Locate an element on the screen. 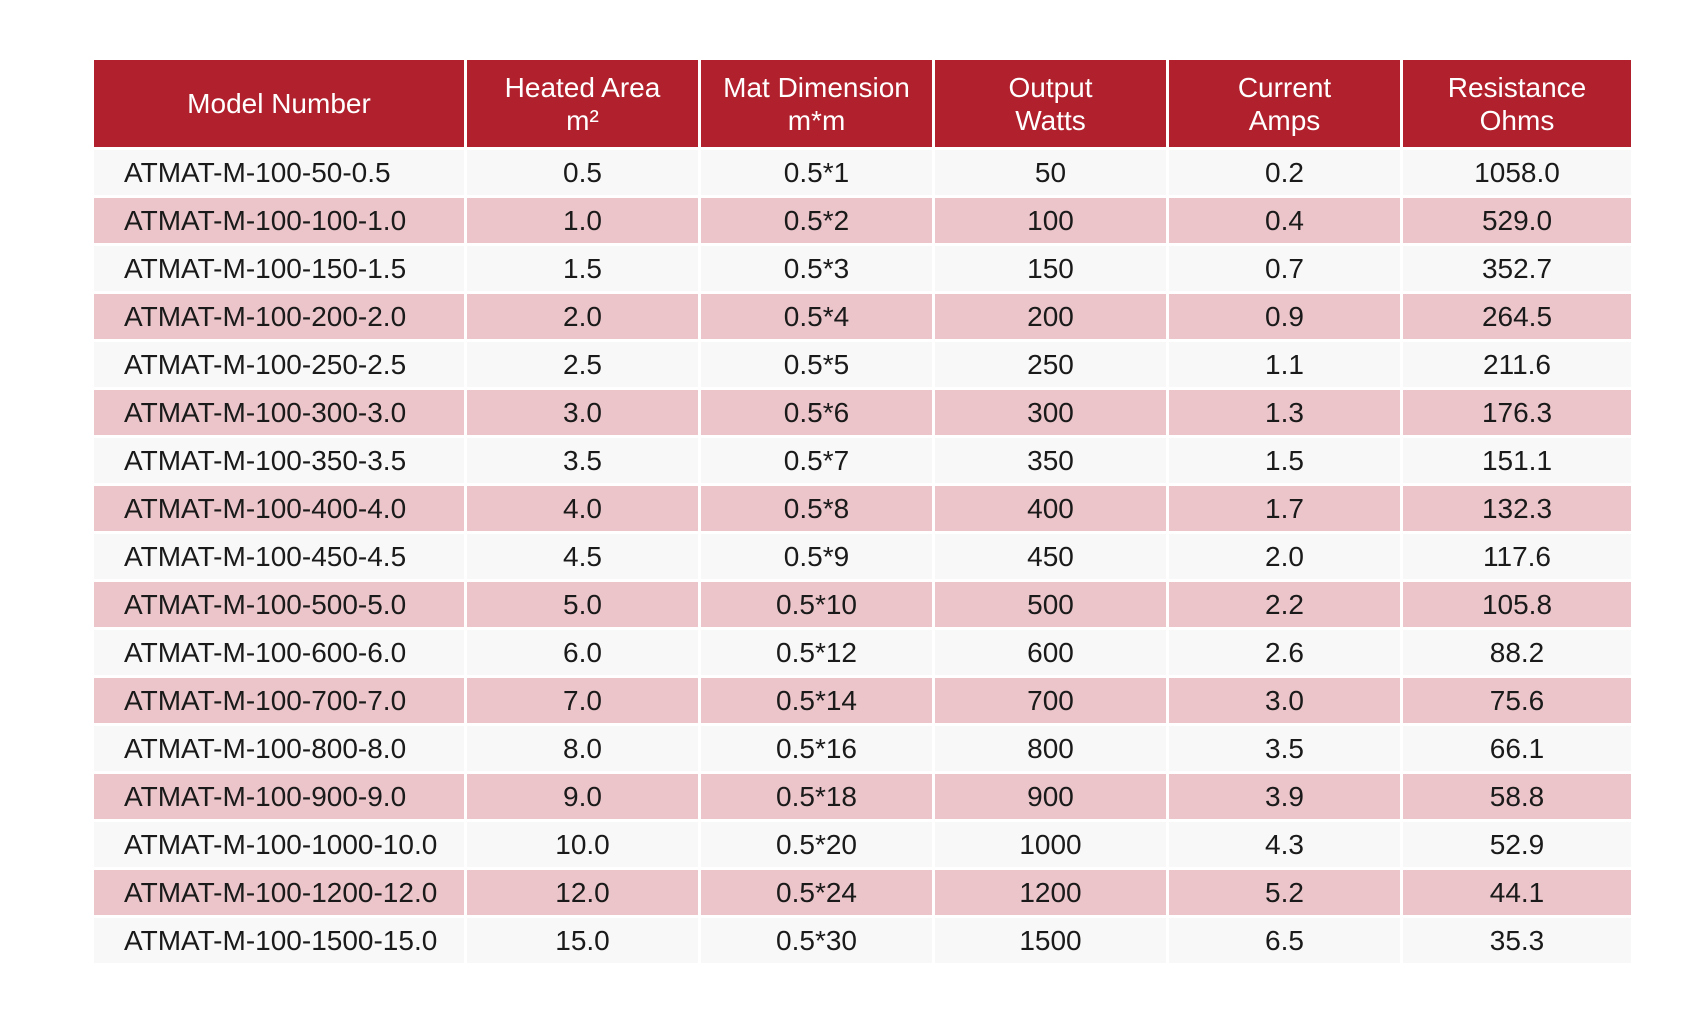 The image size is (1701, 1017). mat-dimension-cell: 0.5*12 is located at coordinates (816, 652).